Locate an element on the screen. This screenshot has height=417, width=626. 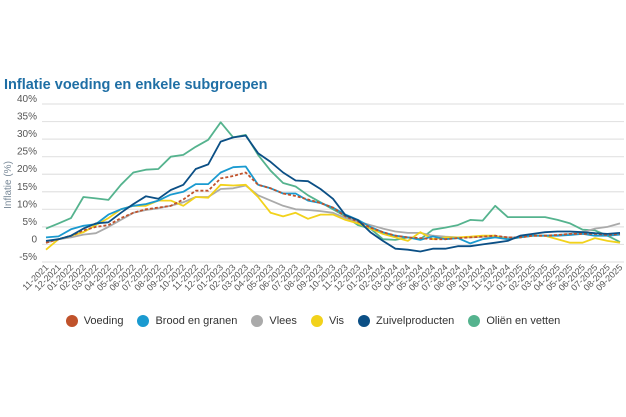
y-tick-label: 0 is located at coordinates (34, 239).